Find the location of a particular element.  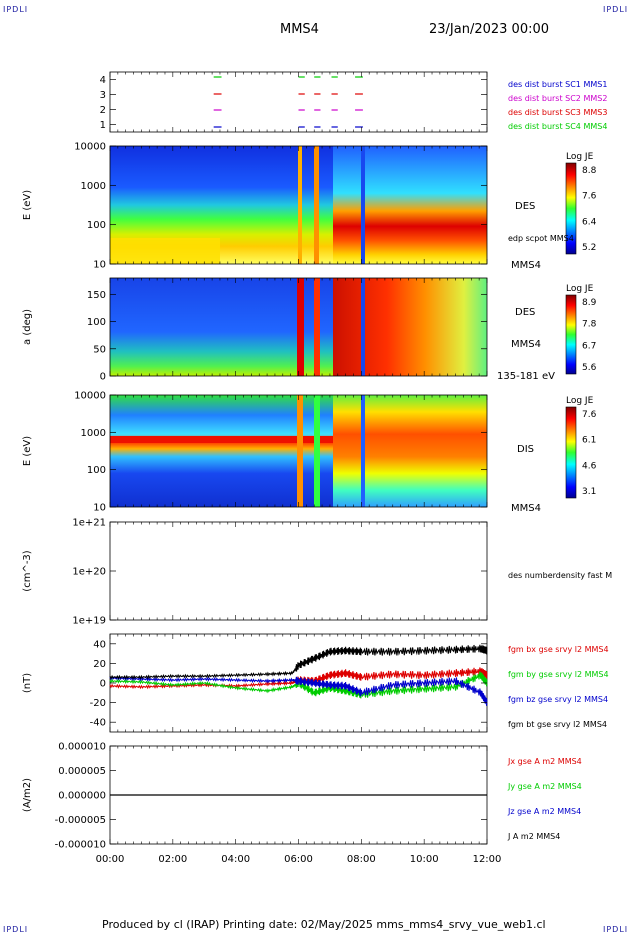

panel-des-pitch-angle is located at coordinates (298, 327).